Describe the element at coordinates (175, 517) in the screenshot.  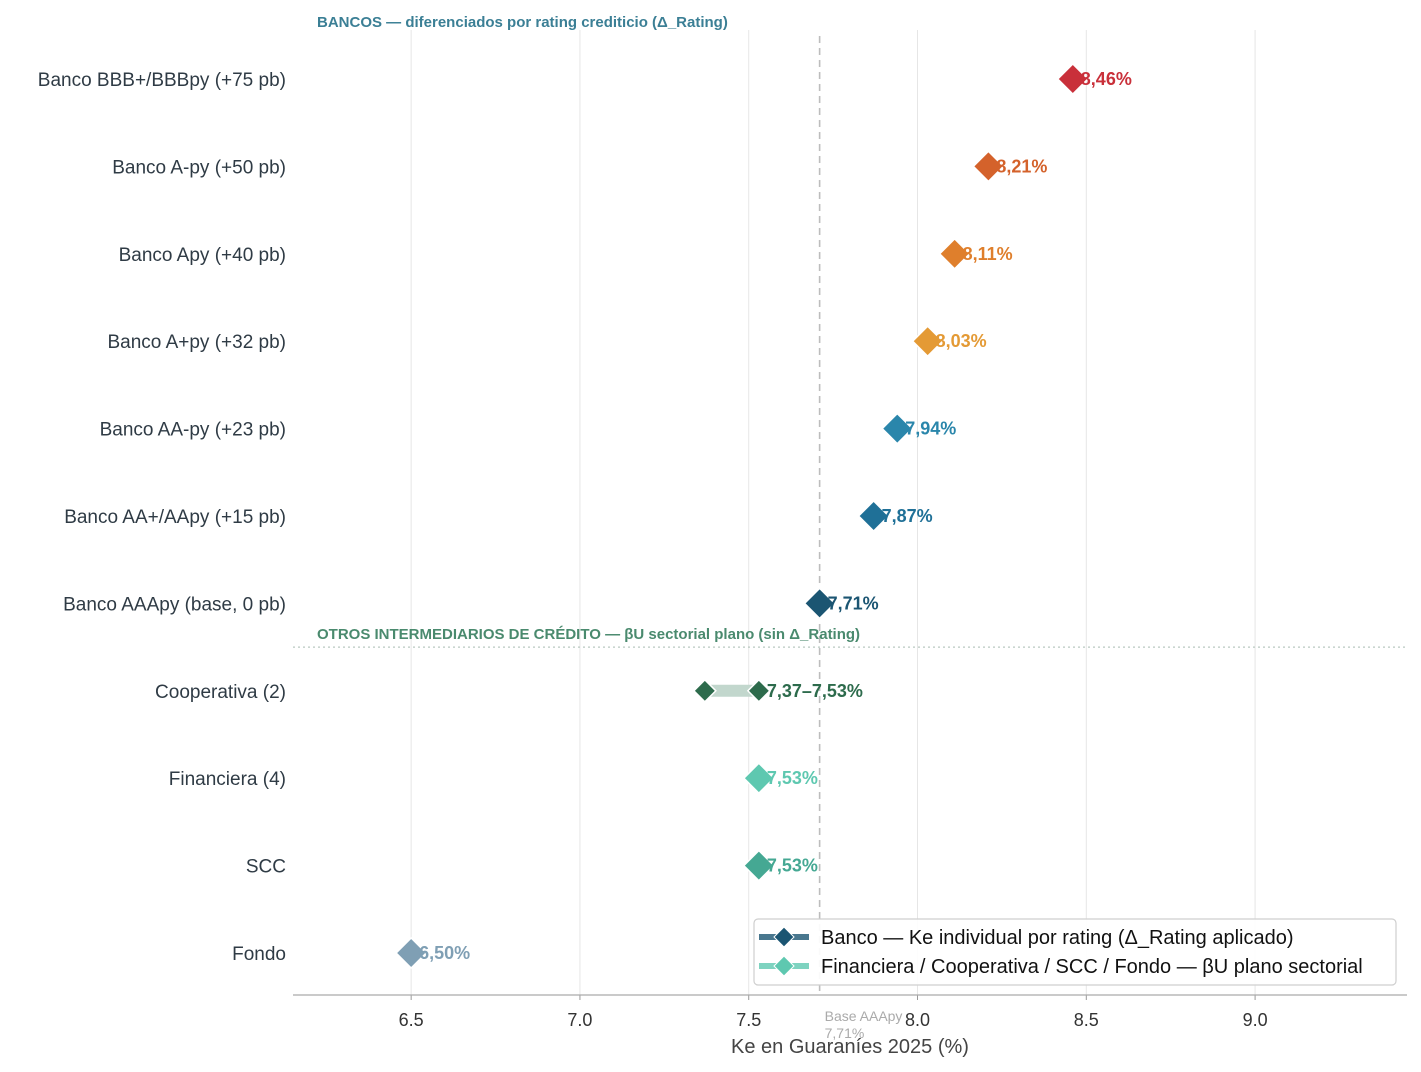
I see `y-tick-label: Banco AA+/AApy (+15 pb)` at that location.